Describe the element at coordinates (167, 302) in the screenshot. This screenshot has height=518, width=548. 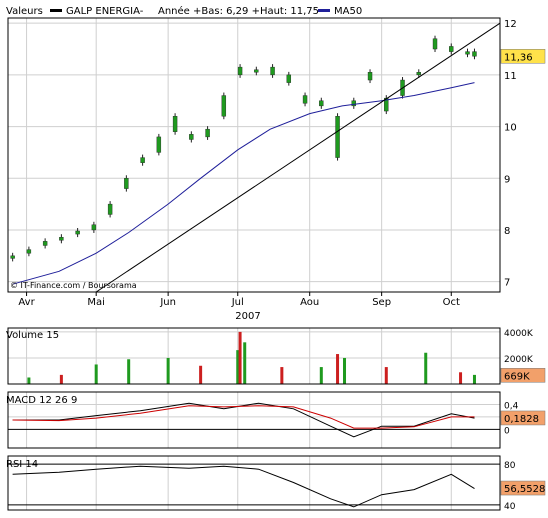
I see `month-tick-label: Jun` at that location.